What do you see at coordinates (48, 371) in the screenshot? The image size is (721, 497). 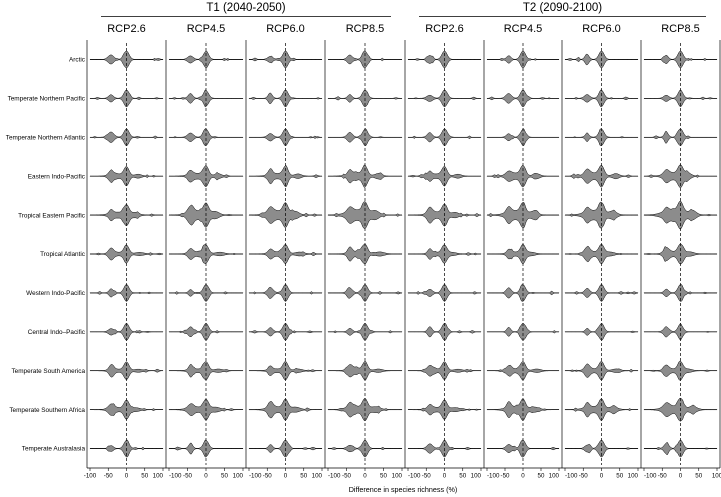 I see `region-label: Temperate South America` at bounding box center [48, 371].